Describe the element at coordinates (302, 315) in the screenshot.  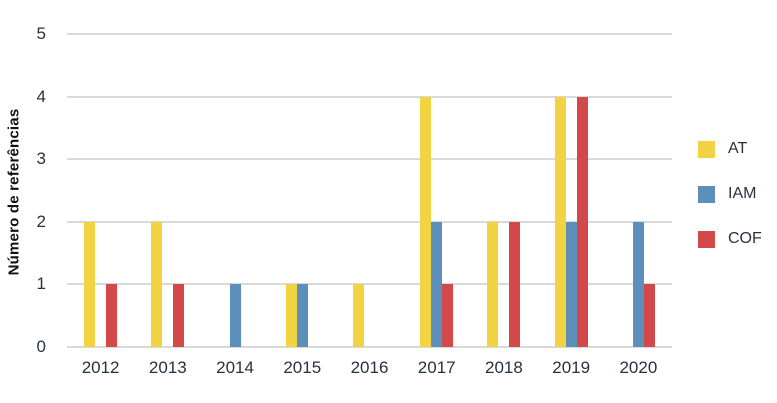
I see `bar-IAM-2015` at that location.